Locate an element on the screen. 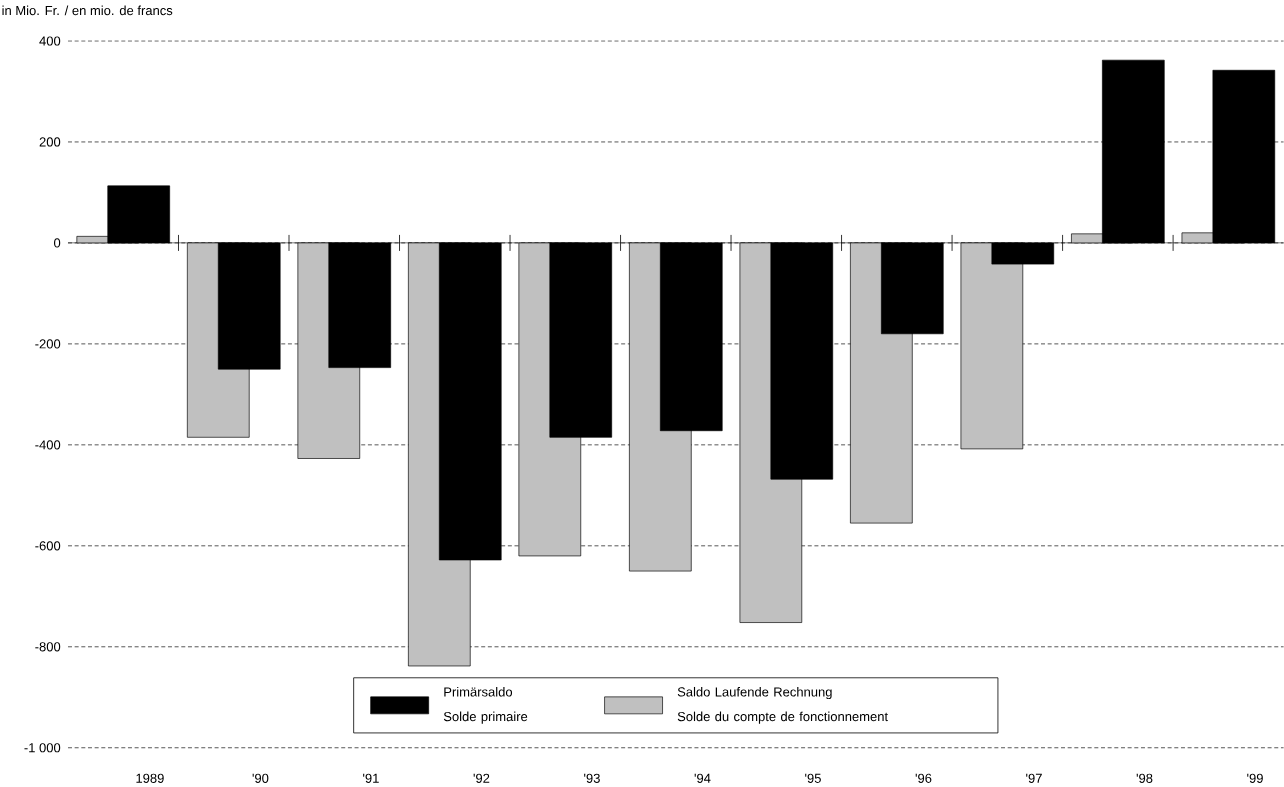 This screenshot has width=1284, height=787. x-tick-label: 1989 is located at coordinates (150, 778).